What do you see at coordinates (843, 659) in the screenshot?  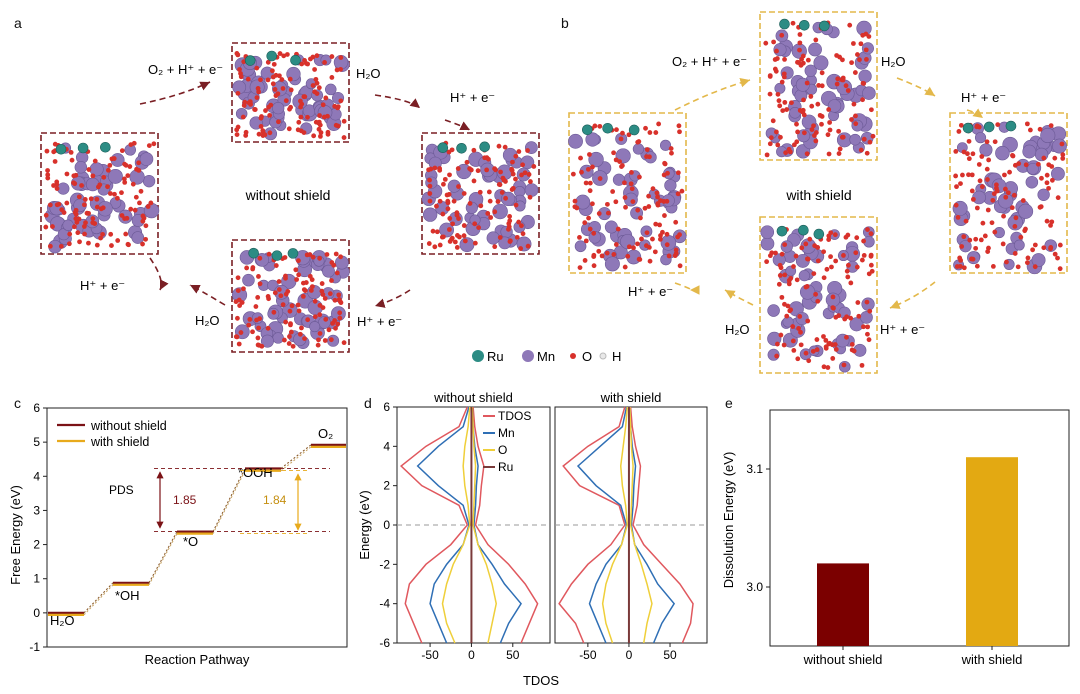 I see `x-tick-label: without shield` at bounding box center [843, 659].